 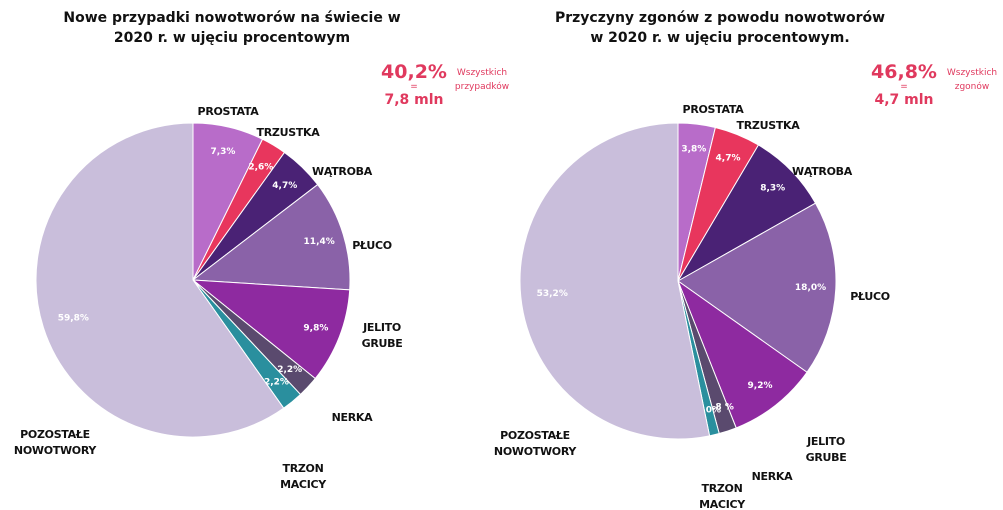 I want to click on value-label: 7,3%, so click(x=222, y=152).